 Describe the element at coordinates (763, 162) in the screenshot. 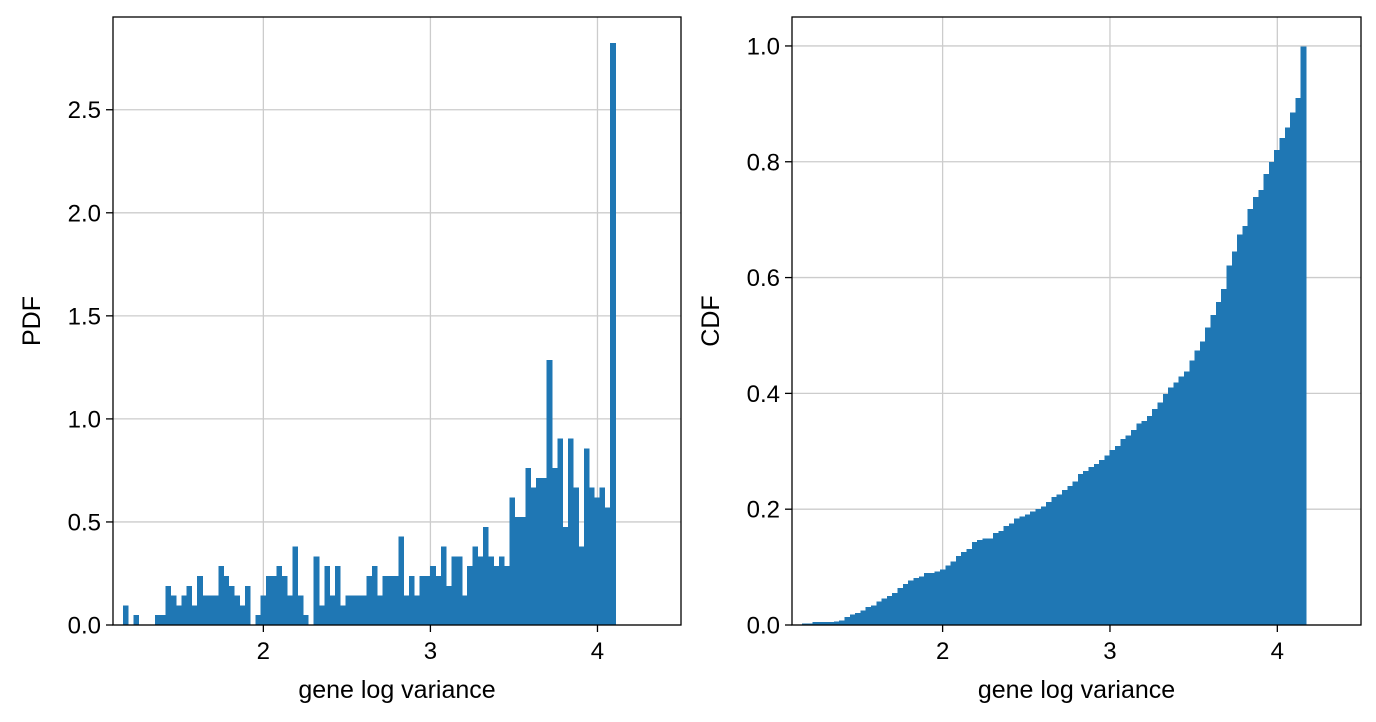

I see `y-tick-label: 0.8` at that location.